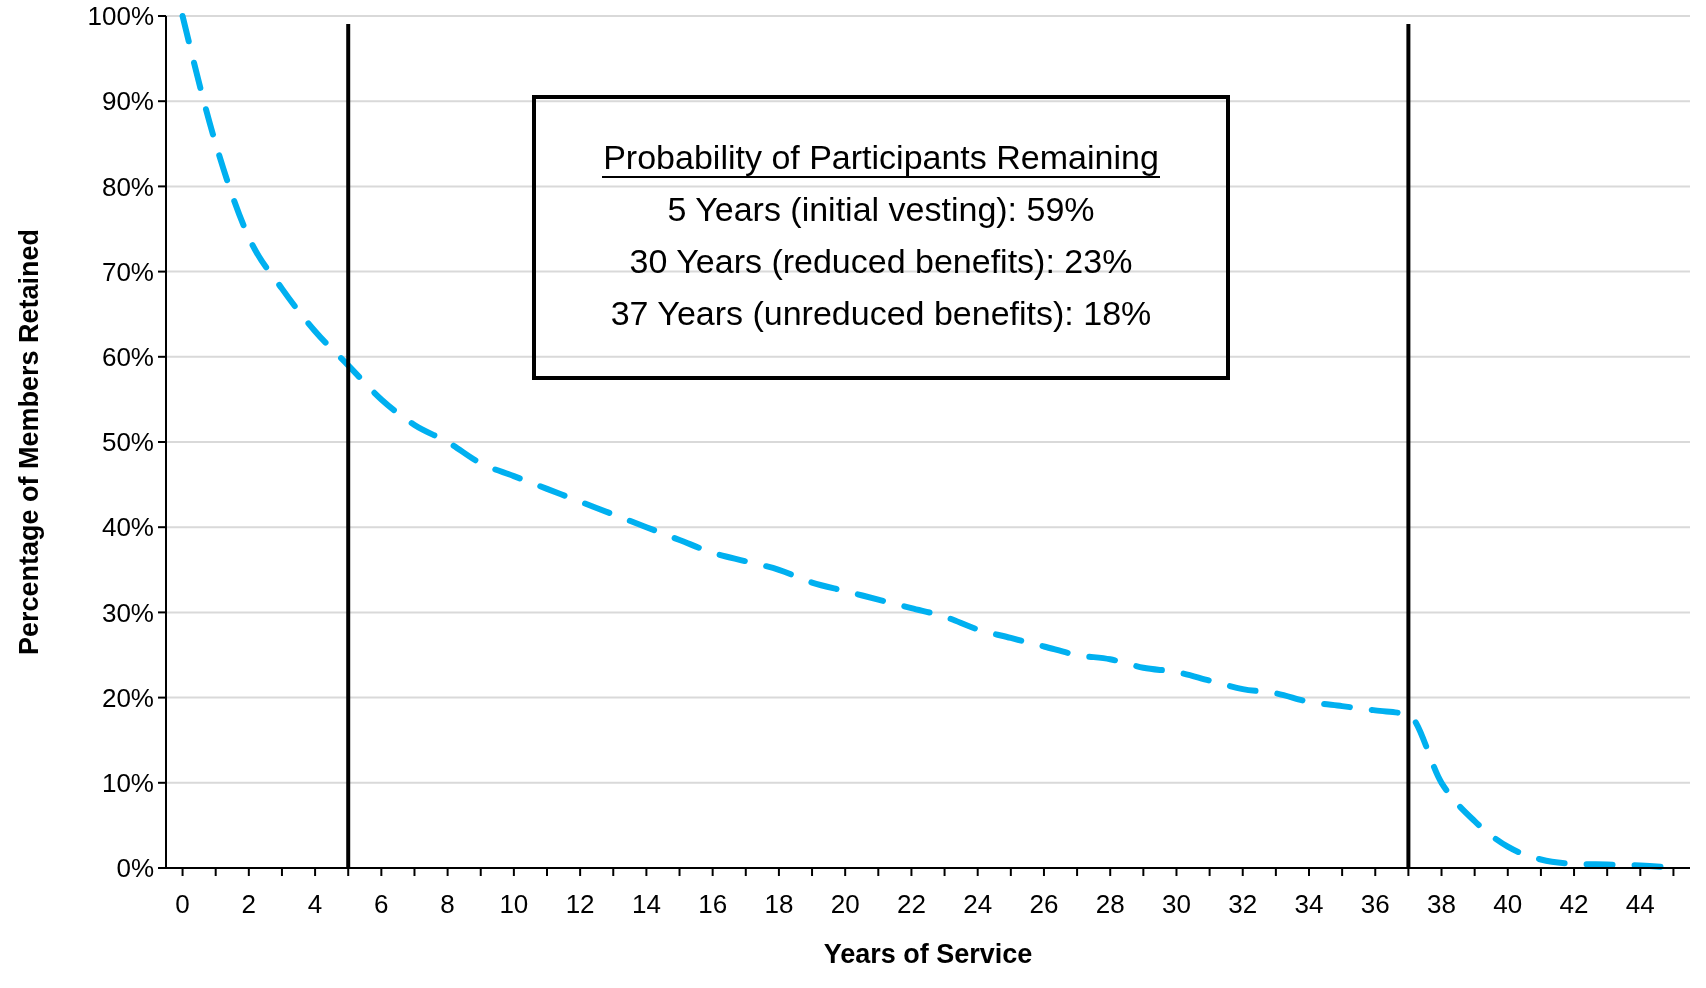  Describe the element at coordinates (713, 904) in the screenshot. I see `x-tick-label: 16` at that location.